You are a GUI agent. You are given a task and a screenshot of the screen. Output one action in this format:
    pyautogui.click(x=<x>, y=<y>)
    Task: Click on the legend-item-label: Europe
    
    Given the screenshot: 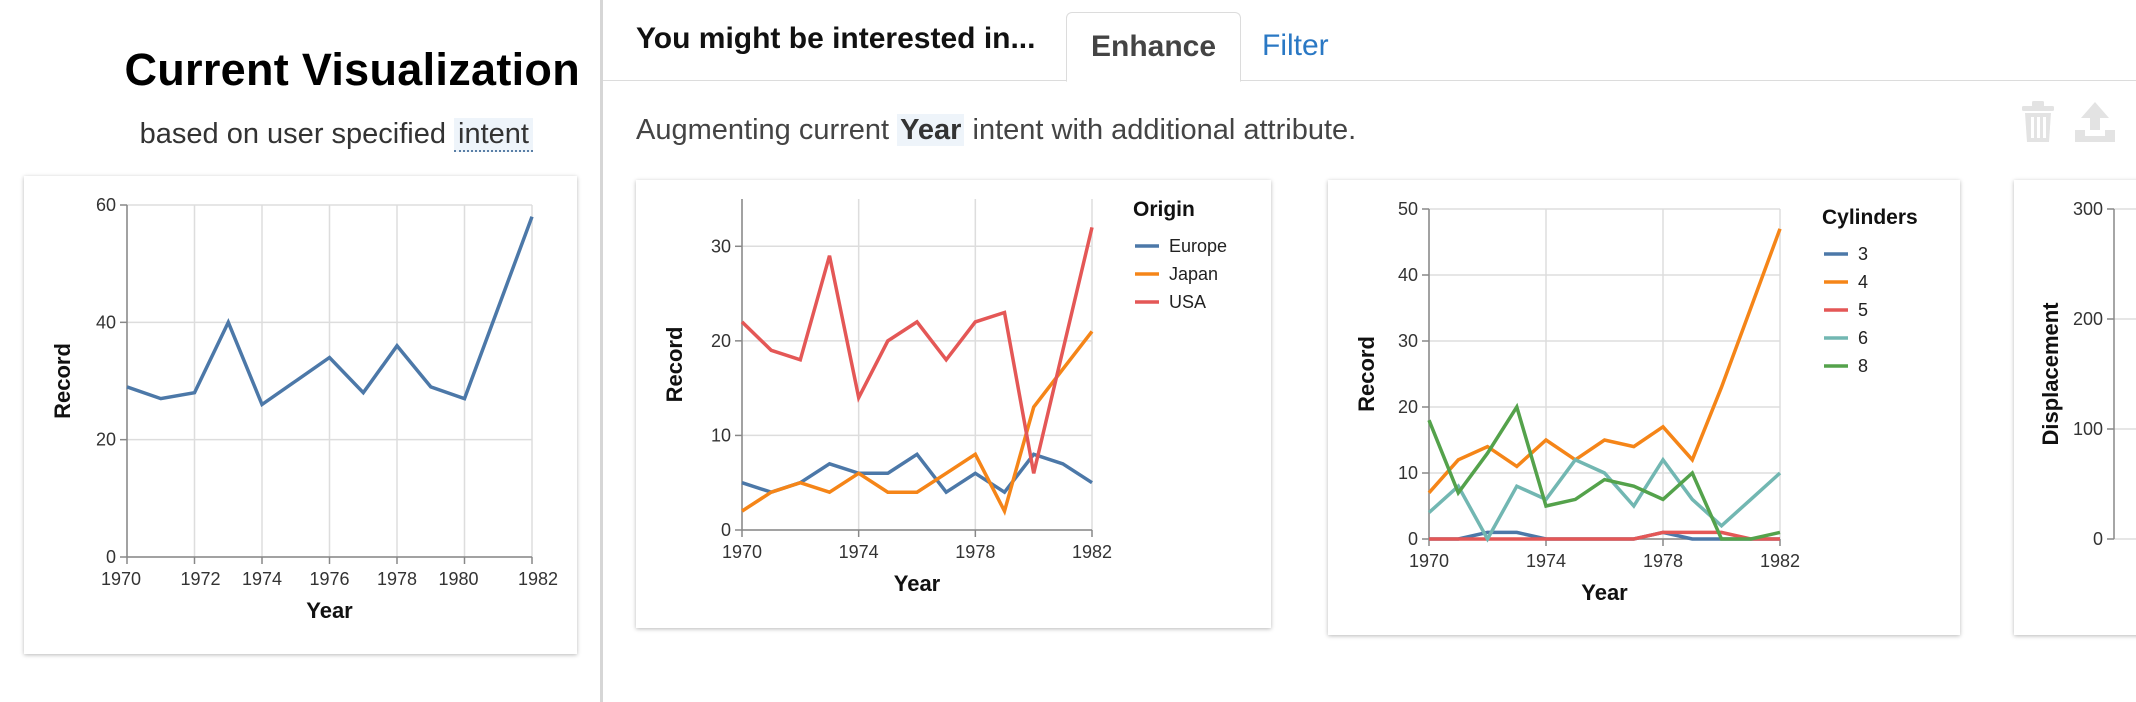 What is the action you would take?
    pyautogui.click(x=1198, y=246)
    